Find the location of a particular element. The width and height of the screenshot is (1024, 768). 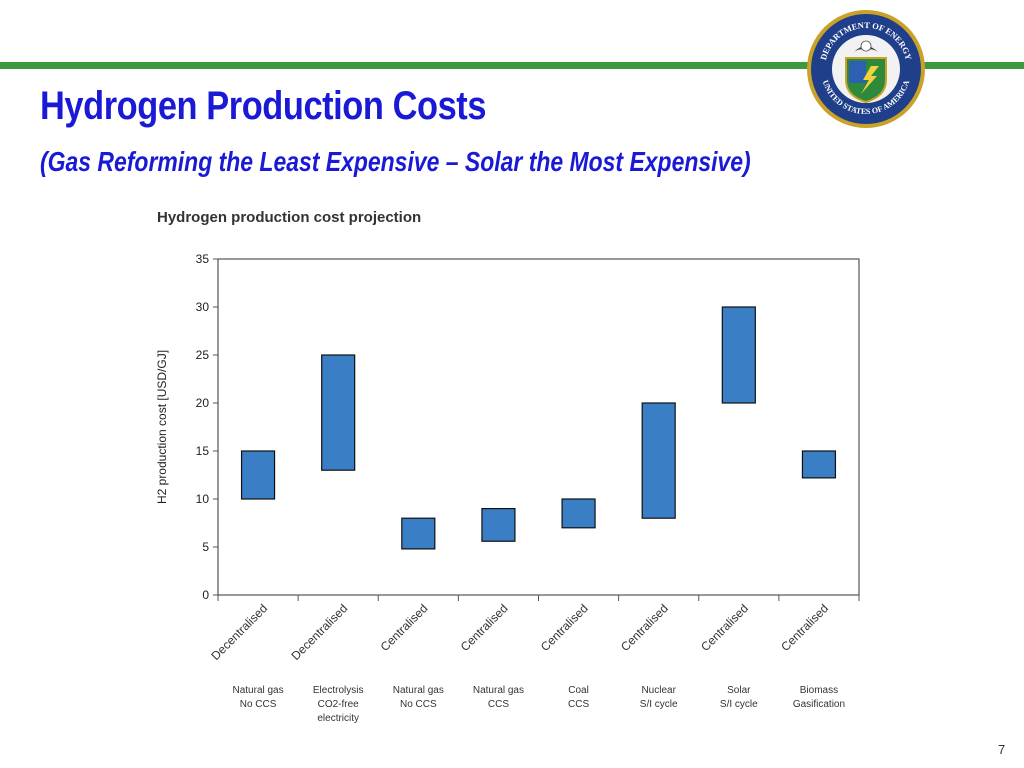

x-source-label: Solar is located at coordinates (739, 690).